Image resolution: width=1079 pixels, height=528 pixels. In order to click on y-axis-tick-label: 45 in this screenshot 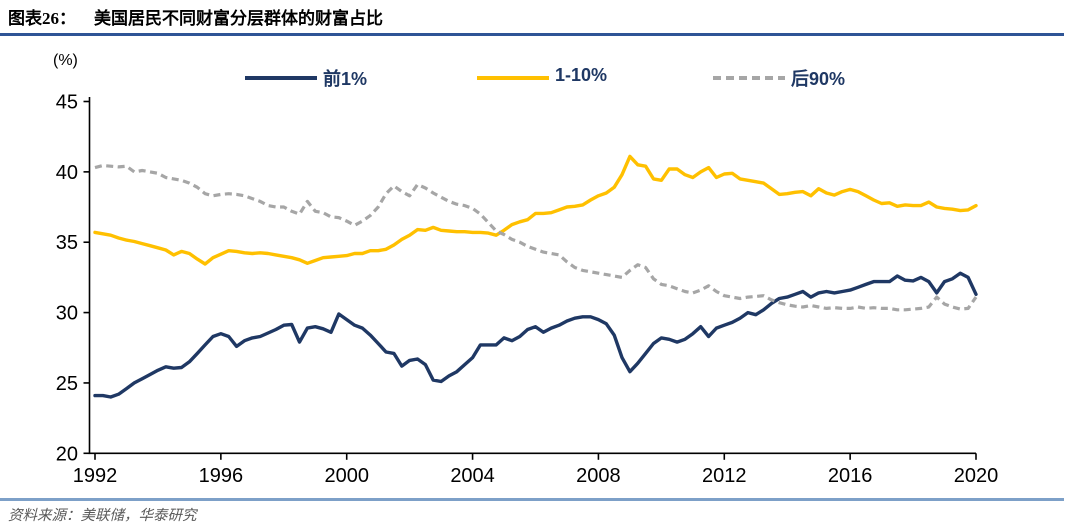, I will do `click(67, 103)`.